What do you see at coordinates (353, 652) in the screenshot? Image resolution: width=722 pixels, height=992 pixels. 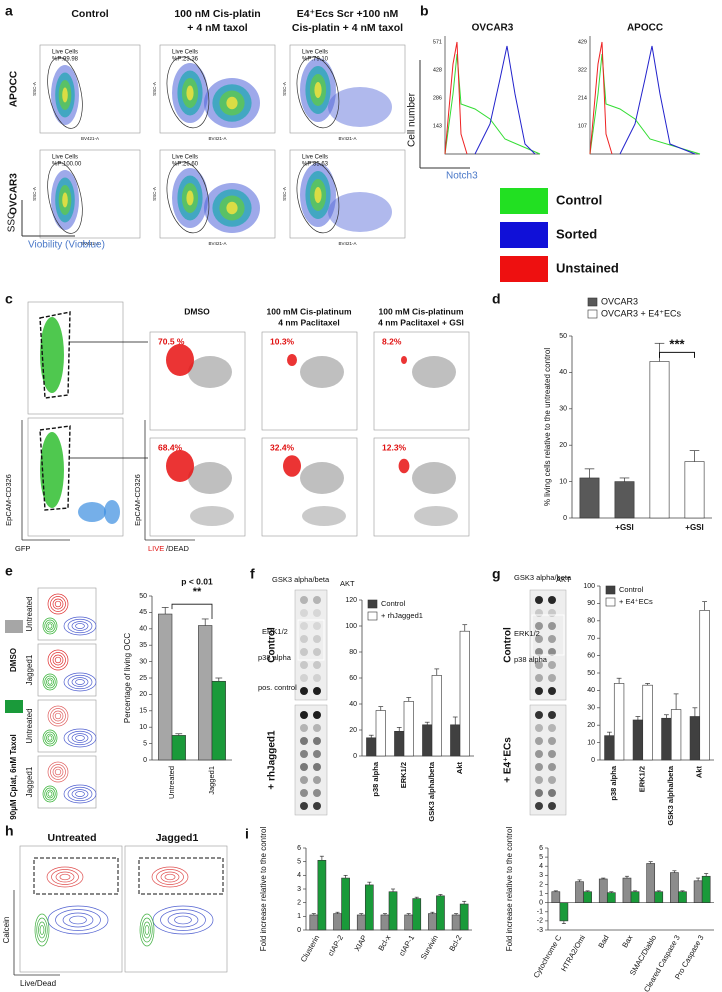 I see `y-tick-label: 80` at bounding box center [353, 652].